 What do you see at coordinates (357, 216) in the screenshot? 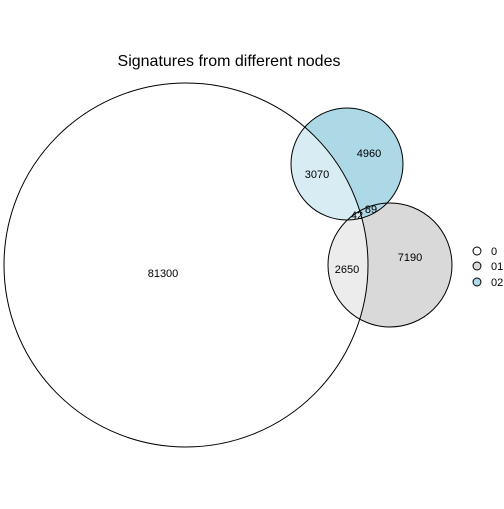
I see `count-all-three: 42` at bounding box center [357, 216].